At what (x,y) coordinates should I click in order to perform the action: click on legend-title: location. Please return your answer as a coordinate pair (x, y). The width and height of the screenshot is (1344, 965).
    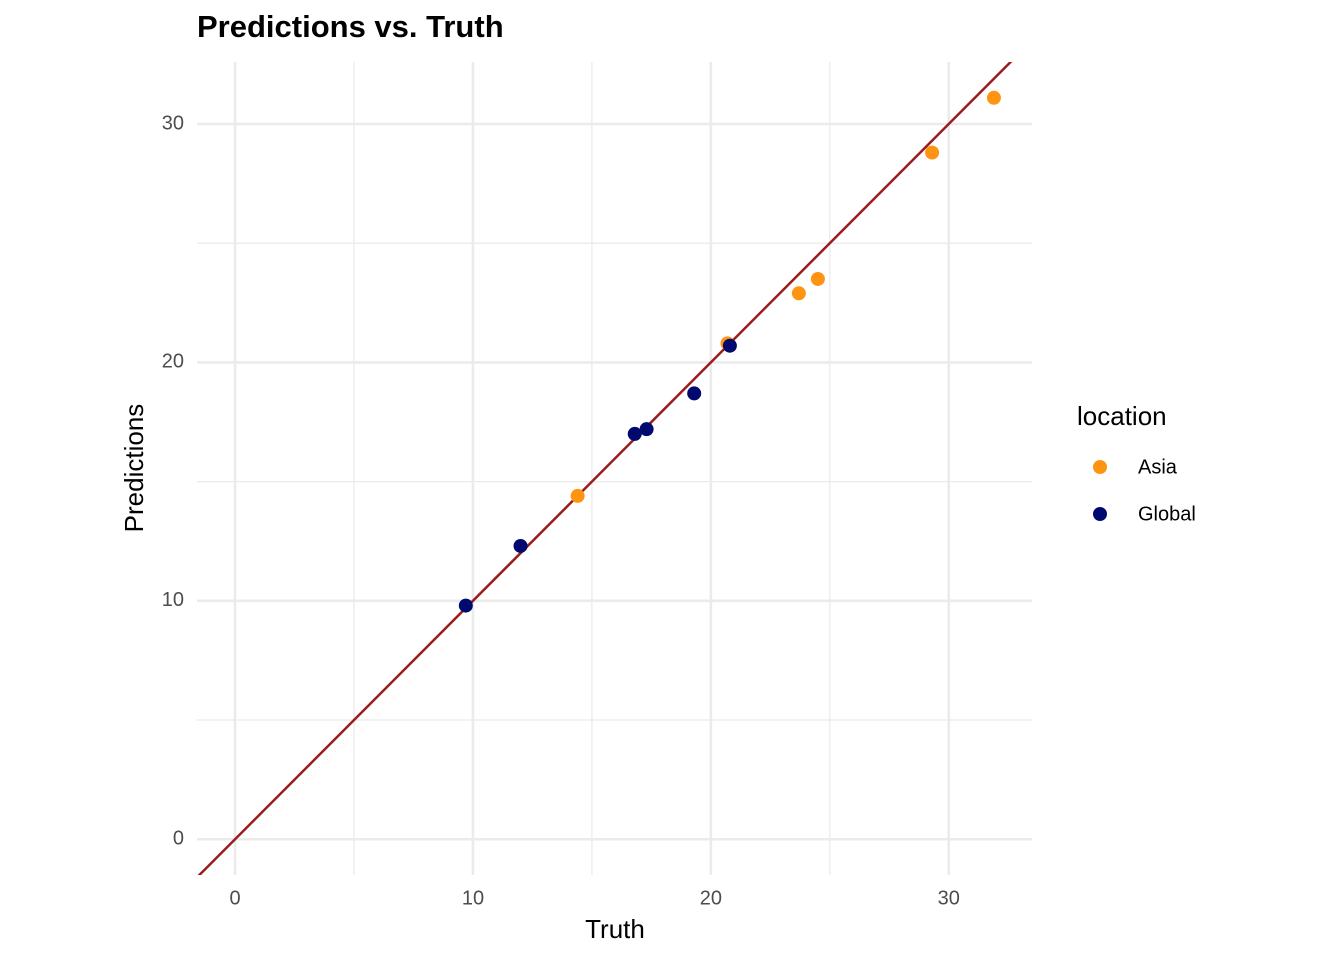
    Looking at the image, I should click on (1122, 416).